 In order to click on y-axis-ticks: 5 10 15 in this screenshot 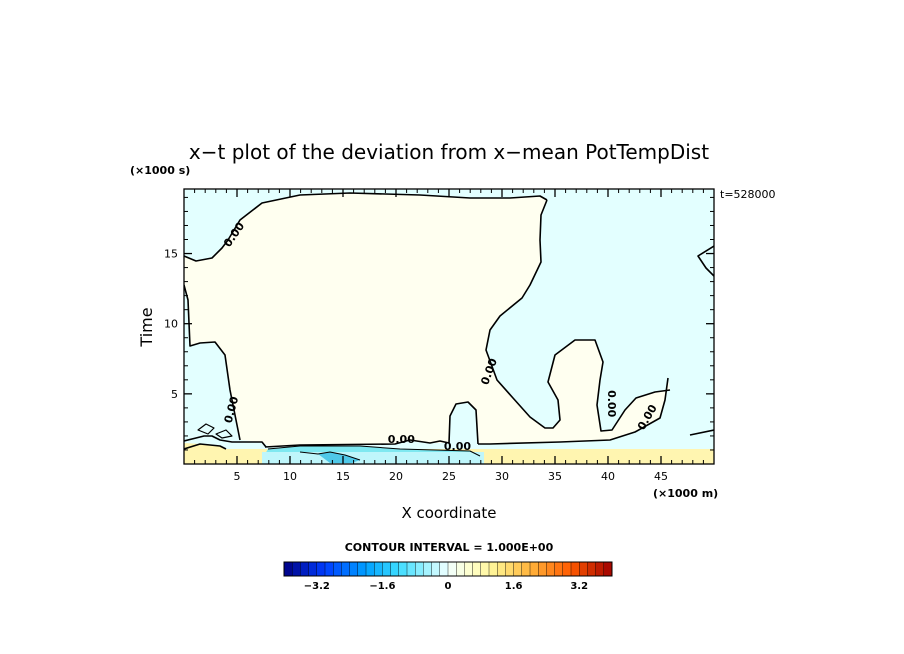, I will do `click(439, 324)`.